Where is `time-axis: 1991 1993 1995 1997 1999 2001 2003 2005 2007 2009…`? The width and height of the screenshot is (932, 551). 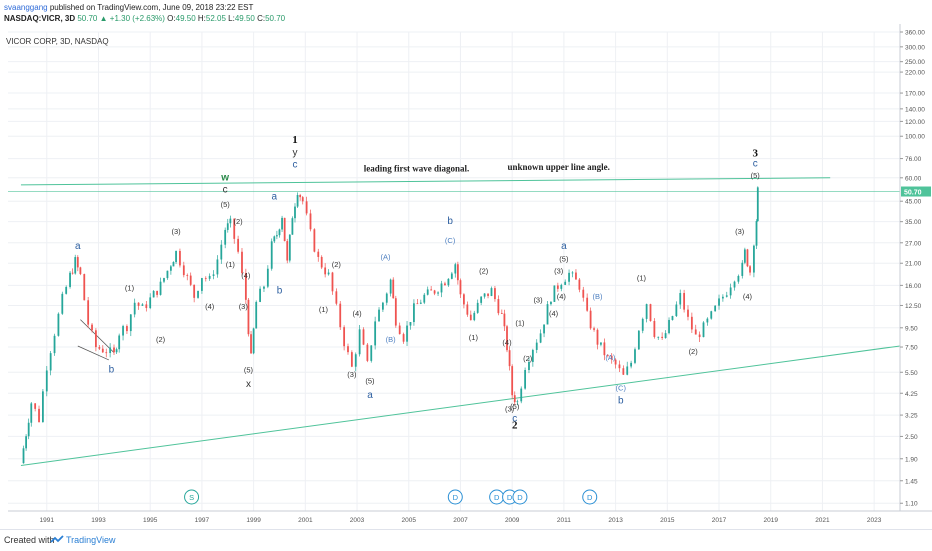
time-axis: 1991 1993 1995 1997 1999 2001 2003 2005 2007 2009… is located at coordinates (470, 517).